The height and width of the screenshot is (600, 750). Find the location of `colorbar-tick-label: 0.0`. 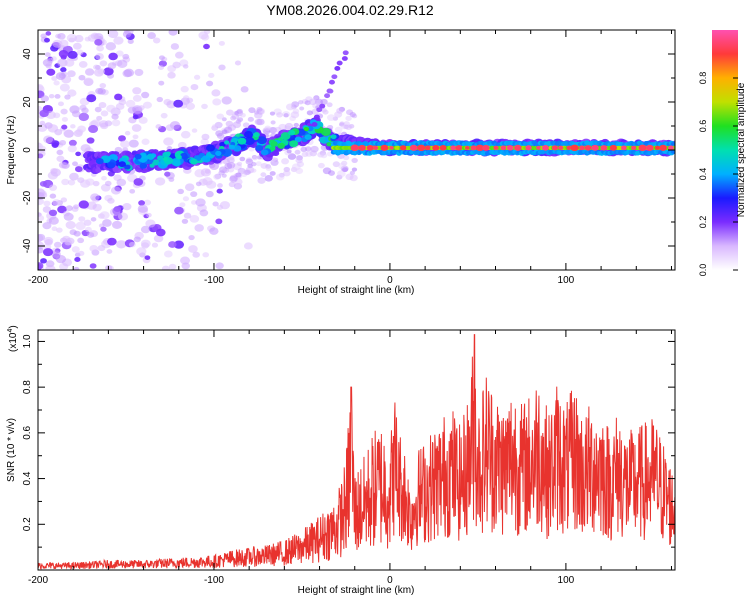

colorbar-tick-label: 0.0 is located at coordinates (703, 270).